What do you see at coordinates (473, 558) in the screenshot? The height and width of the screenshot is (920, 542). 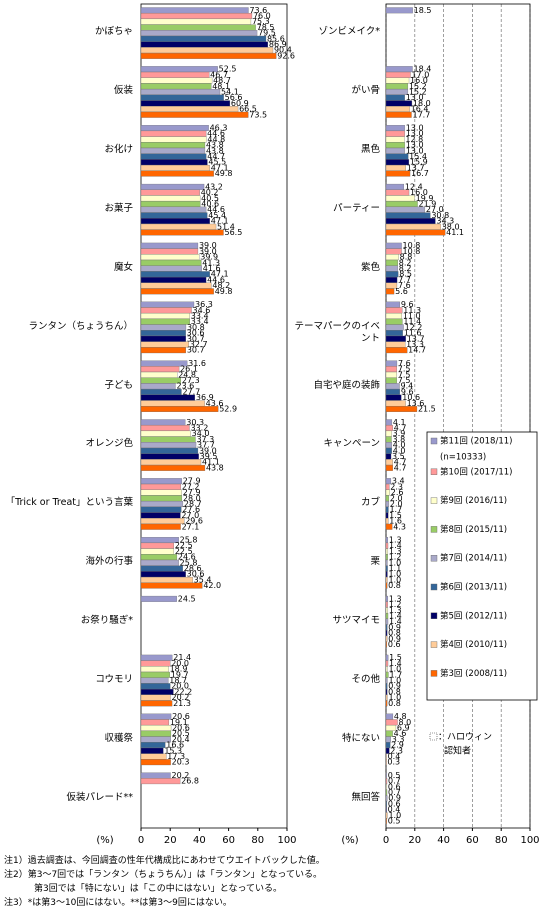 I see `legend-label: 第7回 (2014/11)` at bounding box center [473, 558].